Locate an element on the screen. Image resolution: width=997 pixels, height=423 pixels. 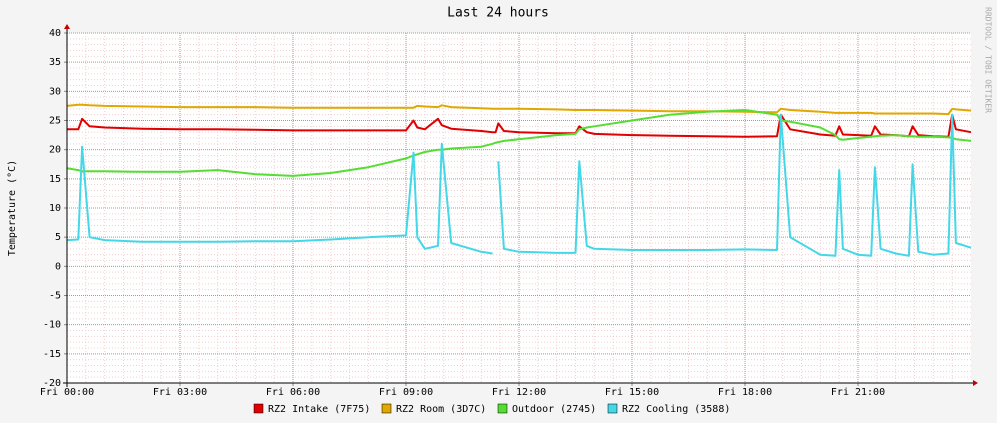
y-tick-label: 25 is located at coordinates (55, 121).